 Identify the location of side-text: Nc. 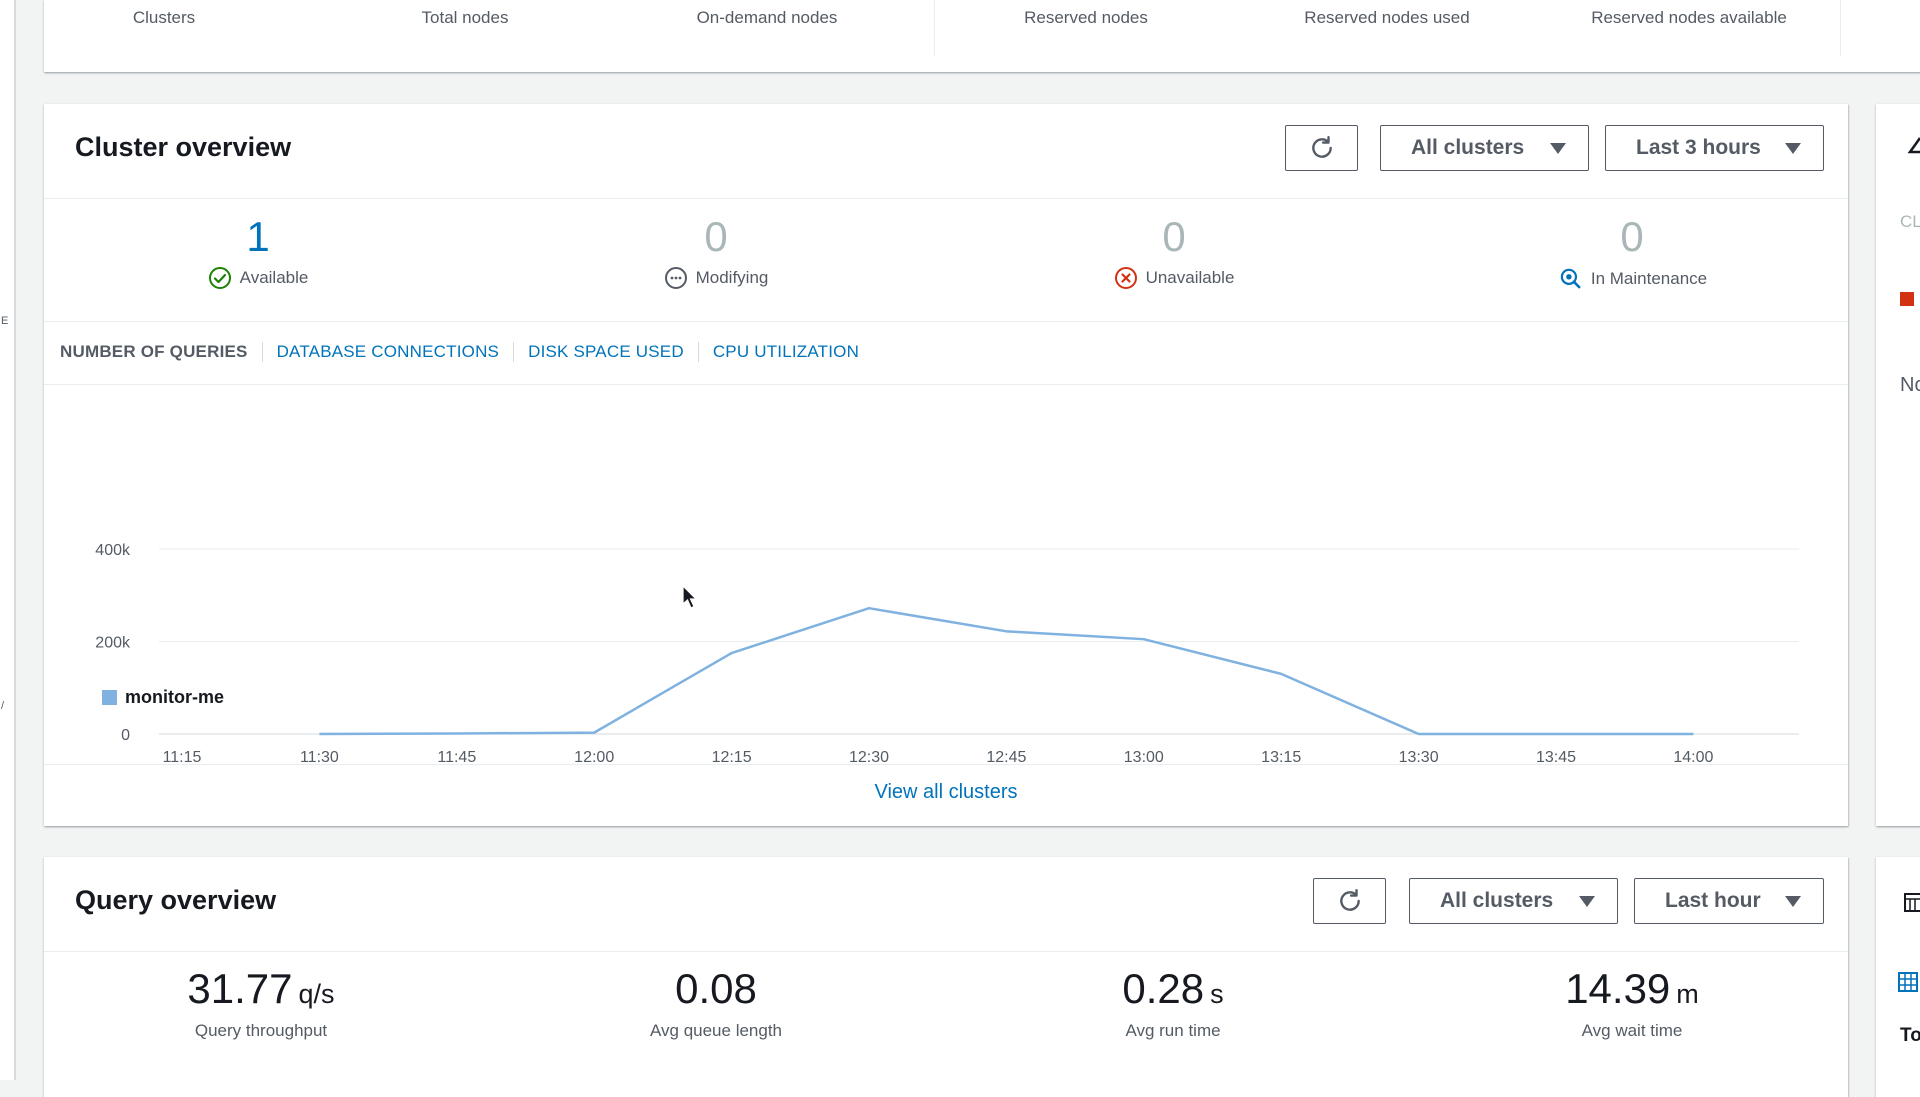
(1910, 385).